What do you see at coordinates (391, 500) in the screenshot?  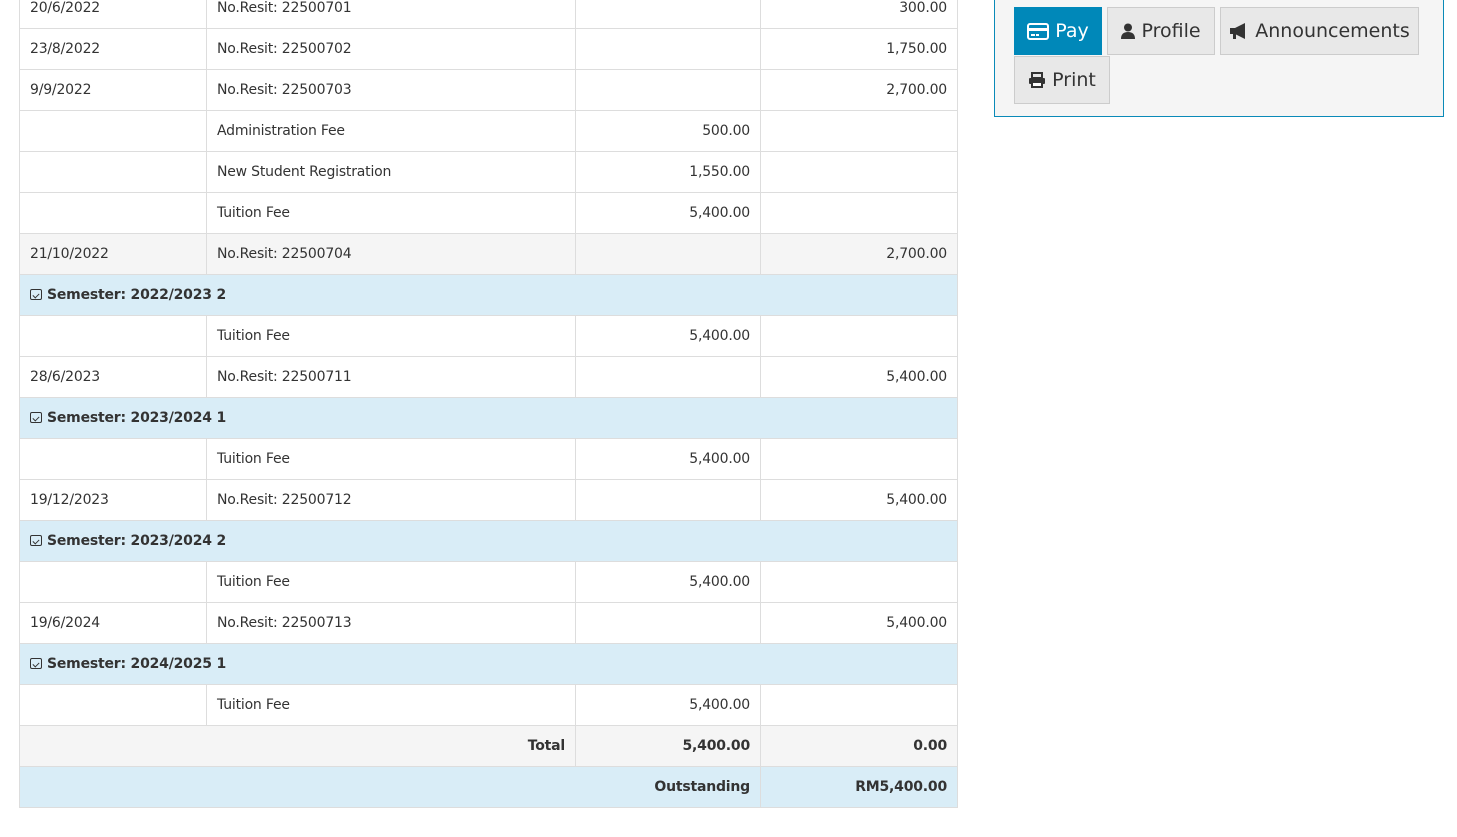 I see `description-cell: No.Resit: 22500712` at bounding box center [391, 500].